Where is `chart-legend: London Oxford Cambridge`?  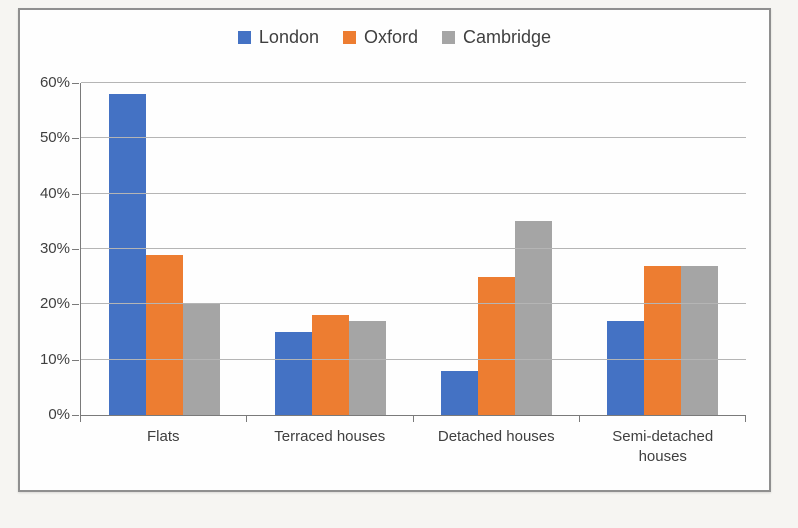
chart-legend: London Oxford Cambridge is located at coordinates (394, 37).